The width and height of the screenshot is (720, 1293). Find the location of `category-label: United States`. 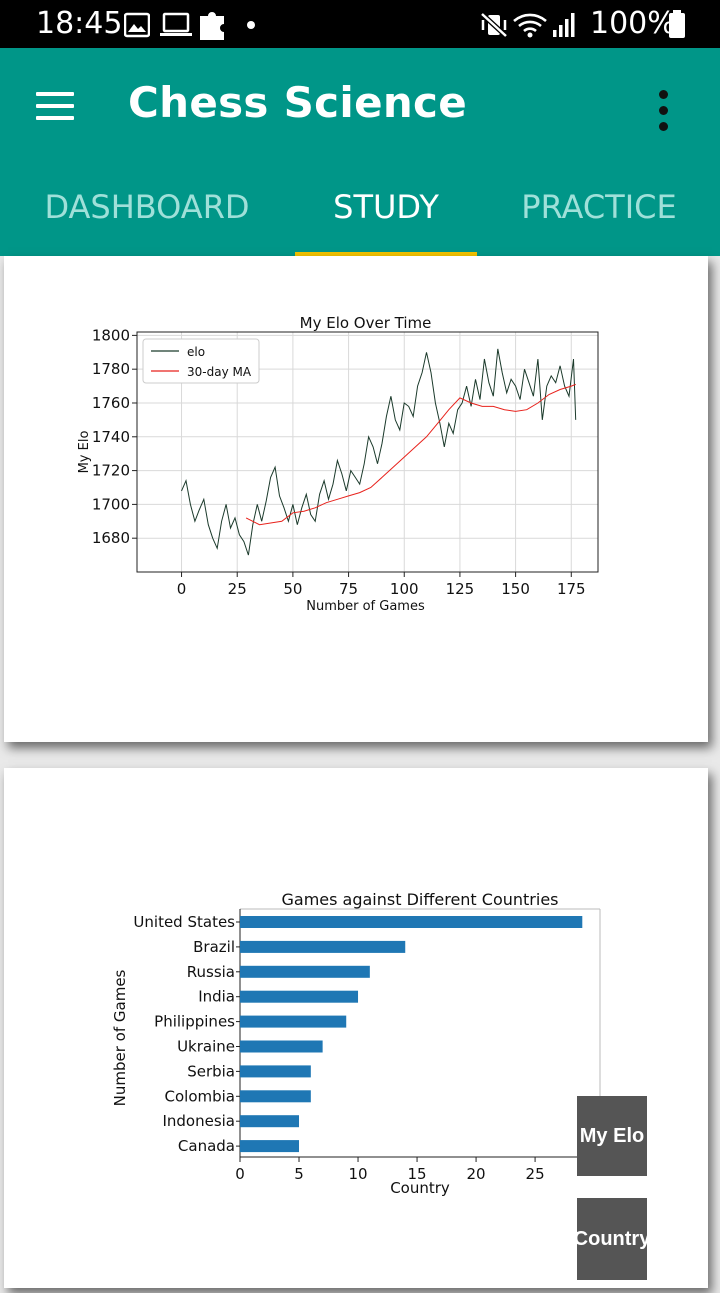

category-label: United States is located at coordinates (184, 922).